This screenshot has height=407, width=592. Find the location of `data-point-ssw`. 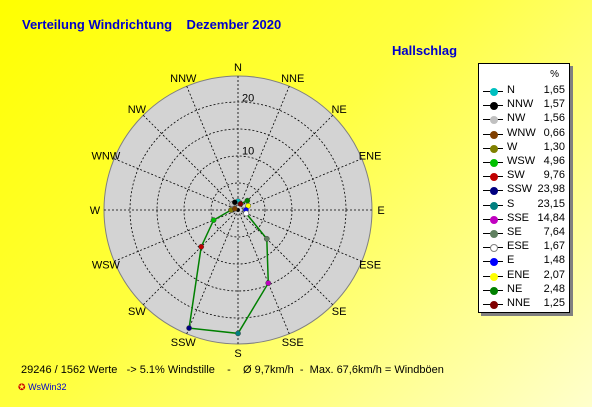

data-point-ssw is located at coordinates (189, 328).